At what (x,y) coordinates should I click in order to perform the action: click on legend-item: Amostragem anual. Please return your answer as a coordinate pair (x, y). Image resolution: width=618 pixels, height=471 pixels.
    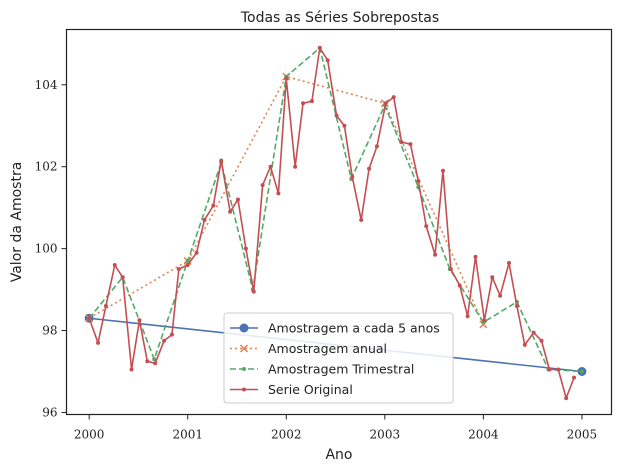
    Looking at the image, I should click on (308, 348).